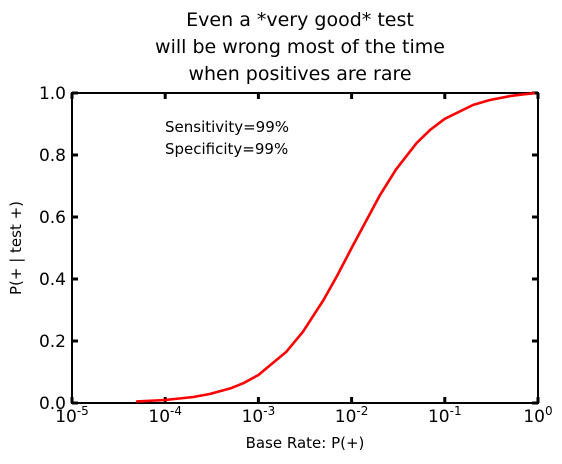 The image size is (562, 464). What do you see at coordinates (16, 248) in the screenshot?
I see `y-axis-label: P(+ | test +)` at bounding box center [16, 248].